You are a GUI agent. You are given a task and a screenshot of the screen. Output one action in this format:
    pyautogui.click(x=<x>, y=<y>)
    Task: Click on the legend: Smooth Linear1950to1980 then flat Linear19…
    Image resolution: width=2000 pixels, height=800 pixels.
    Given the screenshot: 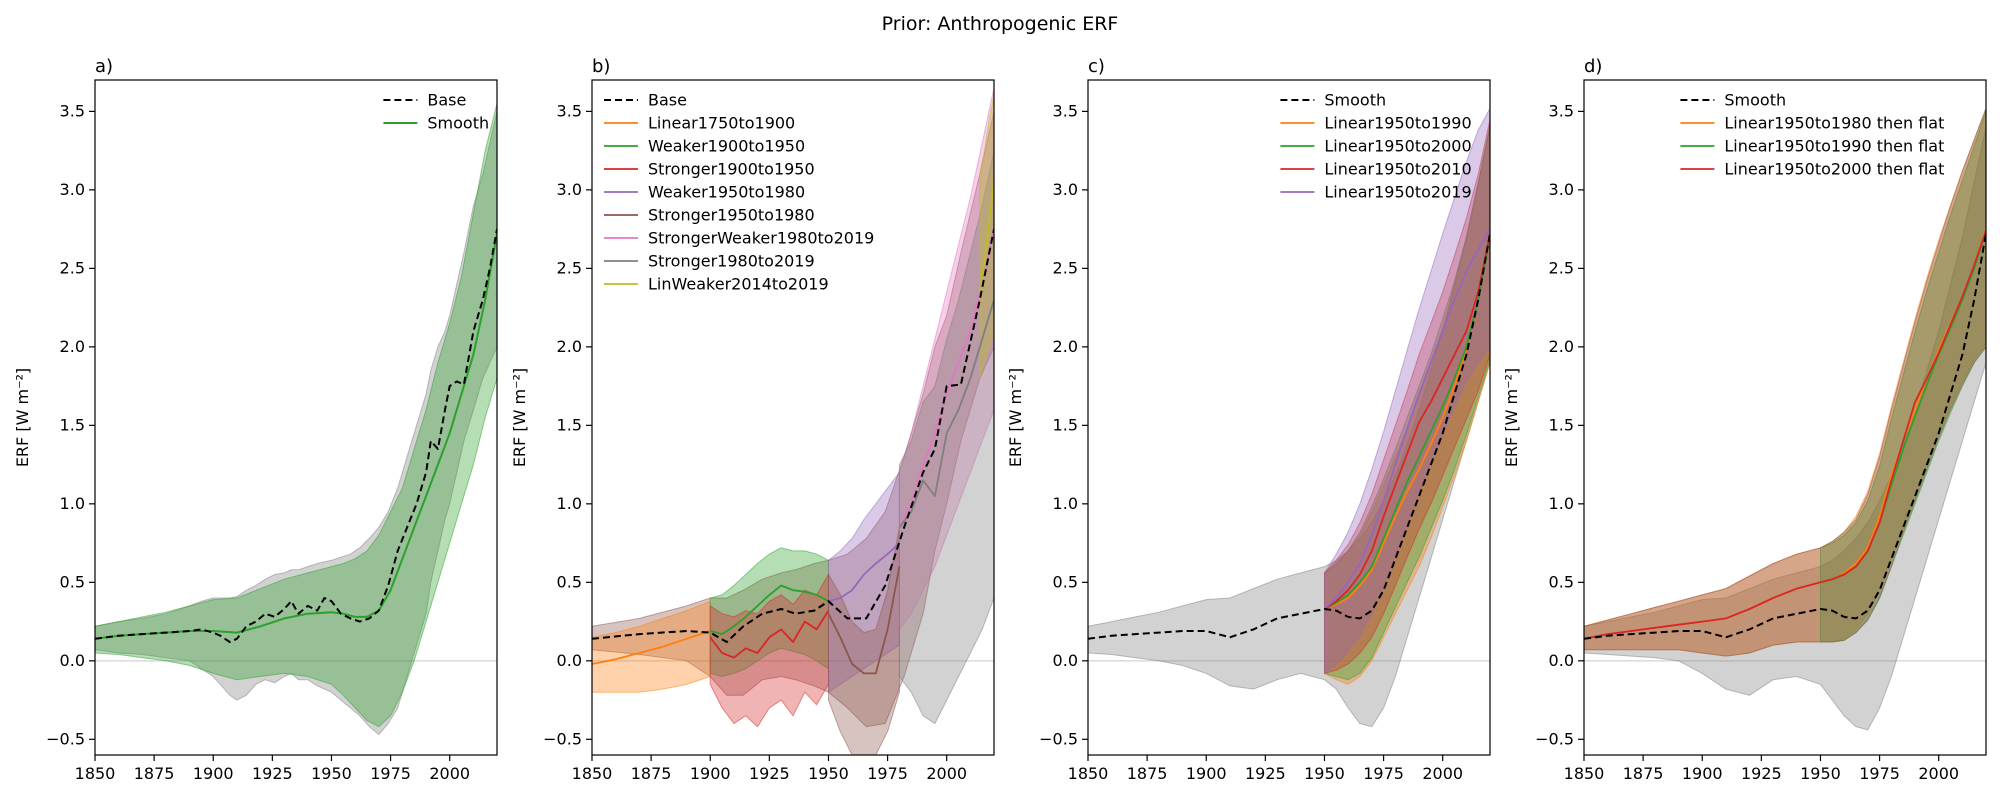 What is the action you would take?
    pyautogui.click(x=1812, y=135)
    